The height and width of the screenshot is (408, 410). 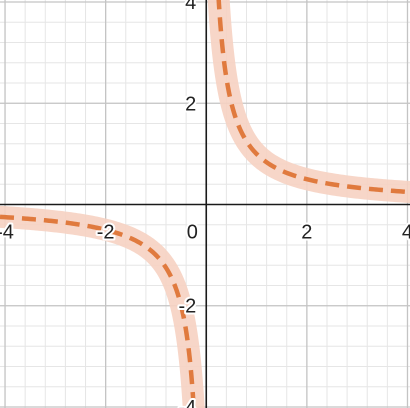 What do you see at coordinates (406, 233) in the screenshot?
I see `x-tick-label: 4` at bounding box center [406, 233].